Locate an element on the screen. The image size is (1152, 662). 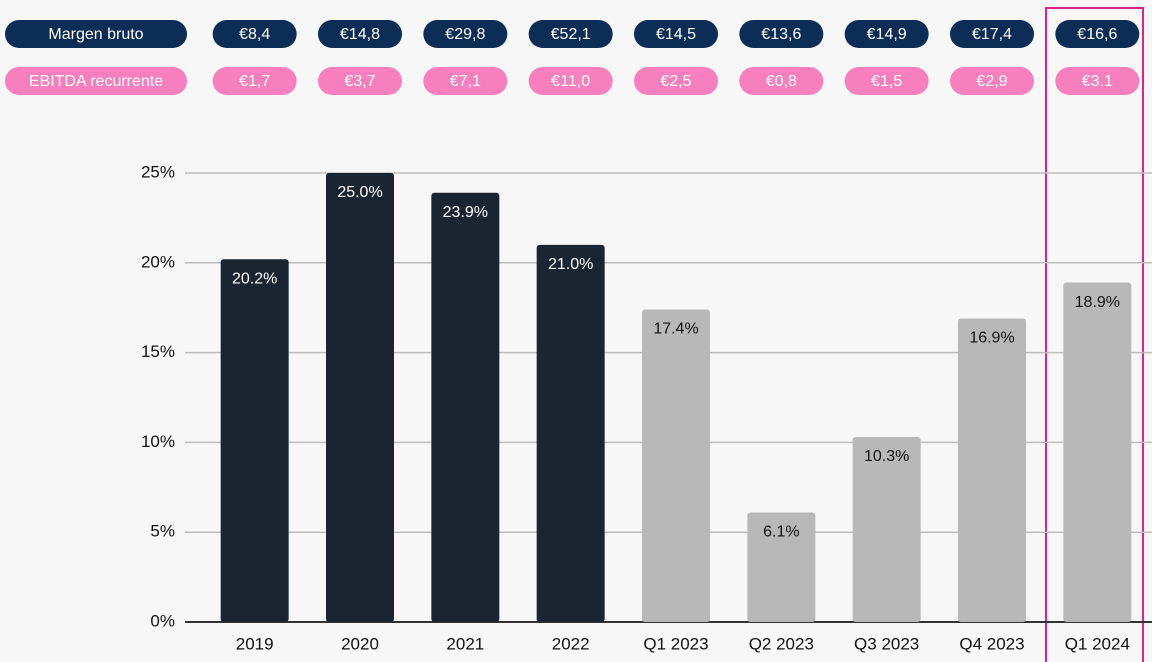
pill-value: €7,1 is located at coordinates (465, 81).